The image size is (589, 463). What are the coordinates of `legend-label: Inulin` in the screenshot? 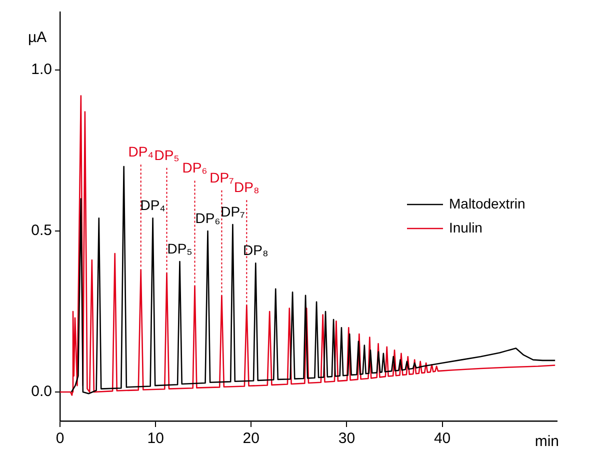 It's located at (465, 227).